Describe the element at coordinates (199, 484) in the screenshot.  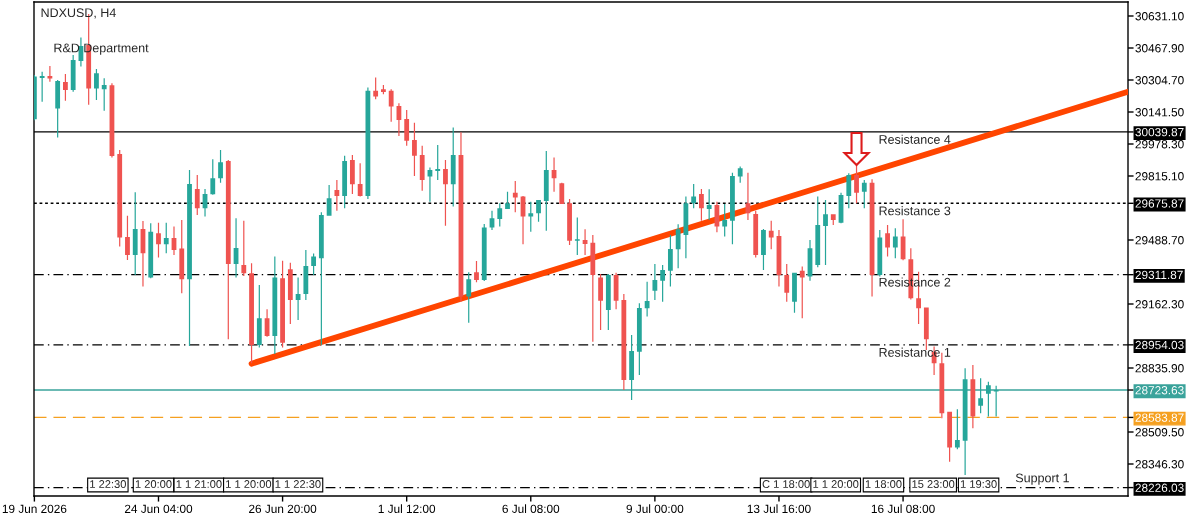
I see `annotation: 1 1 21:00` at that location.